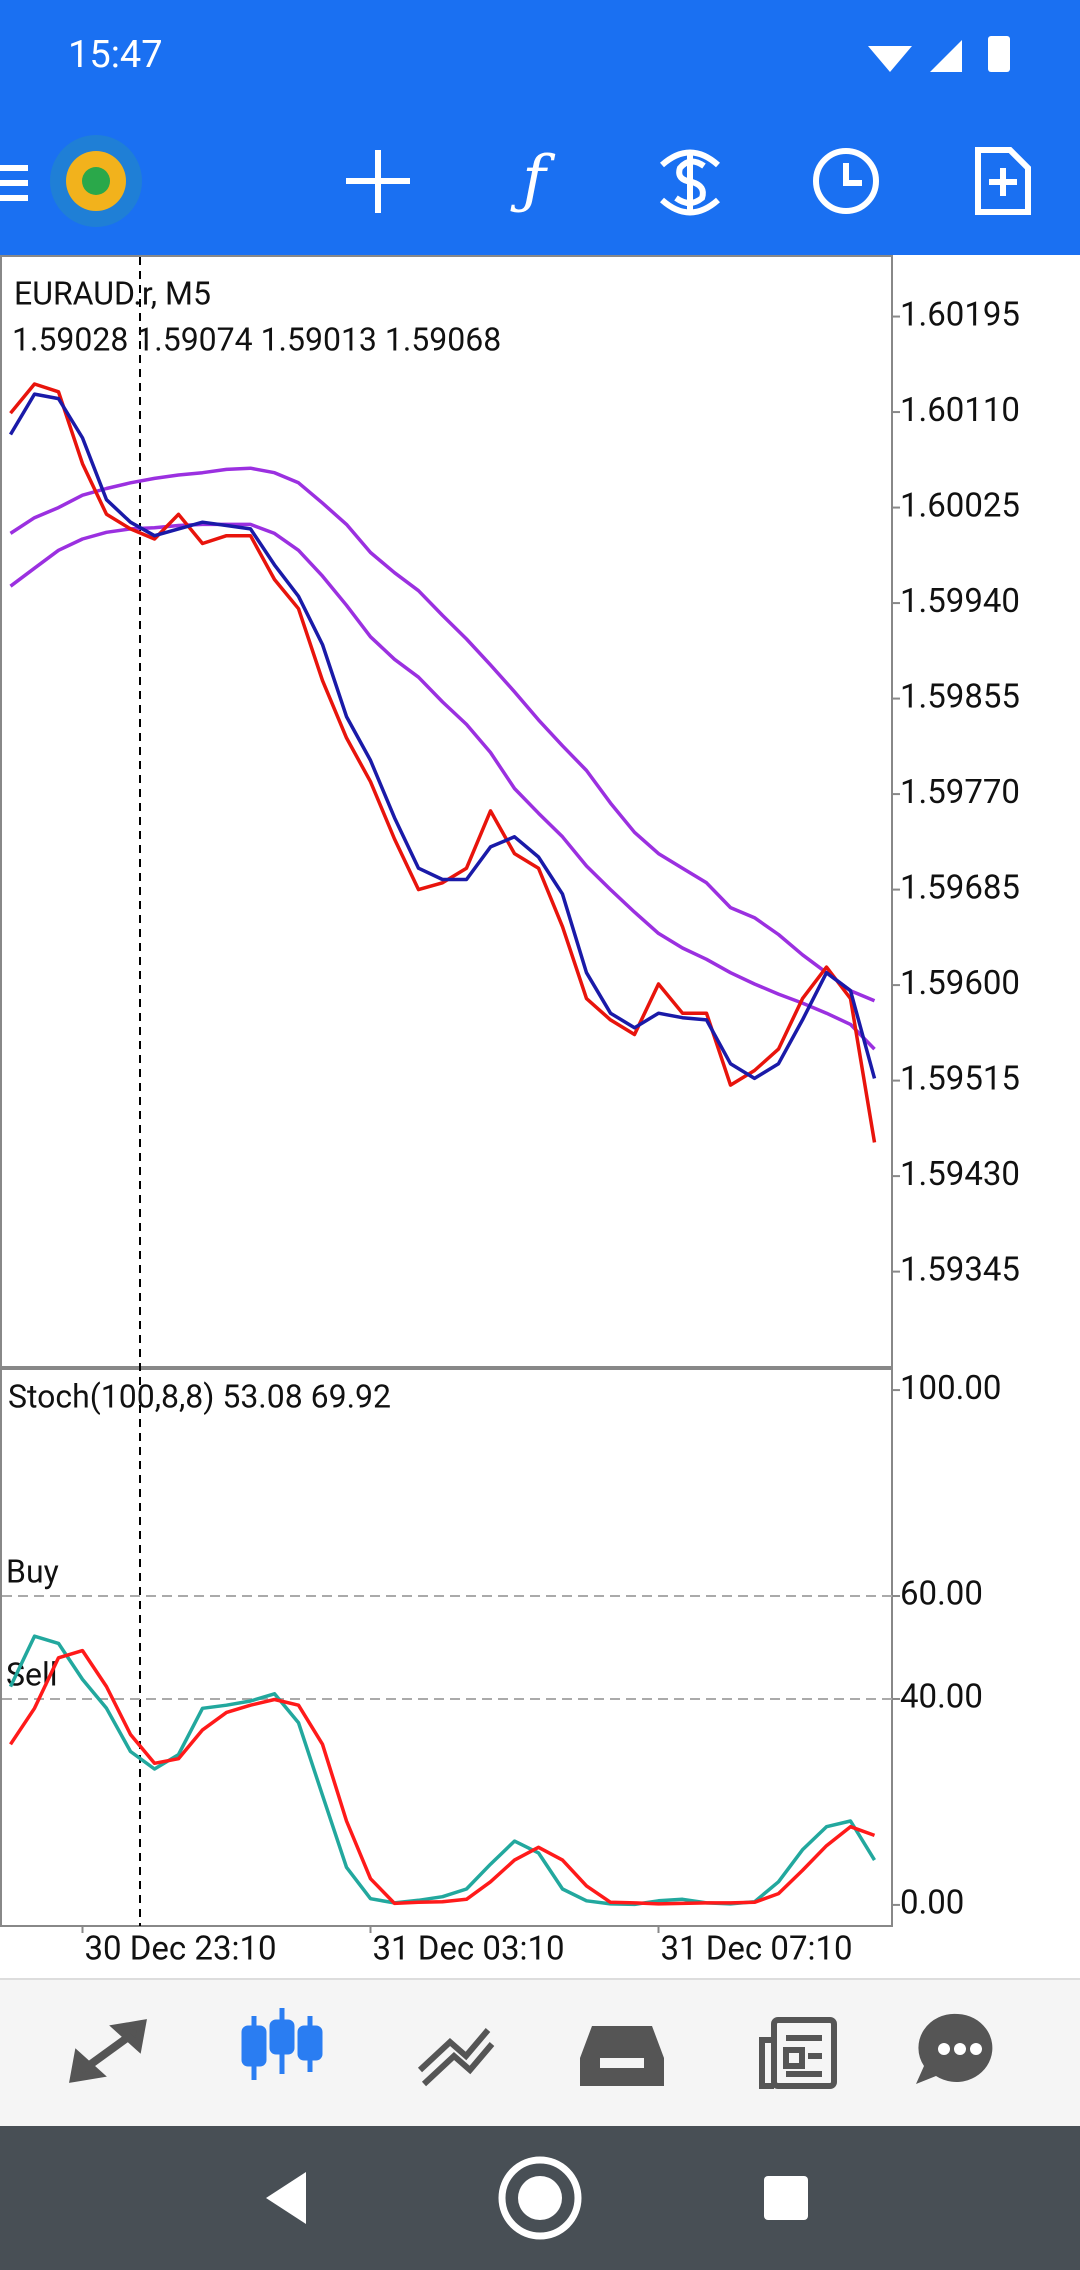 The width and height of the screenshot is (1080, 2270). I want to click on ohlc-text: 1.59028 1.59074 1.59013 1.59068, so click(256, 339).